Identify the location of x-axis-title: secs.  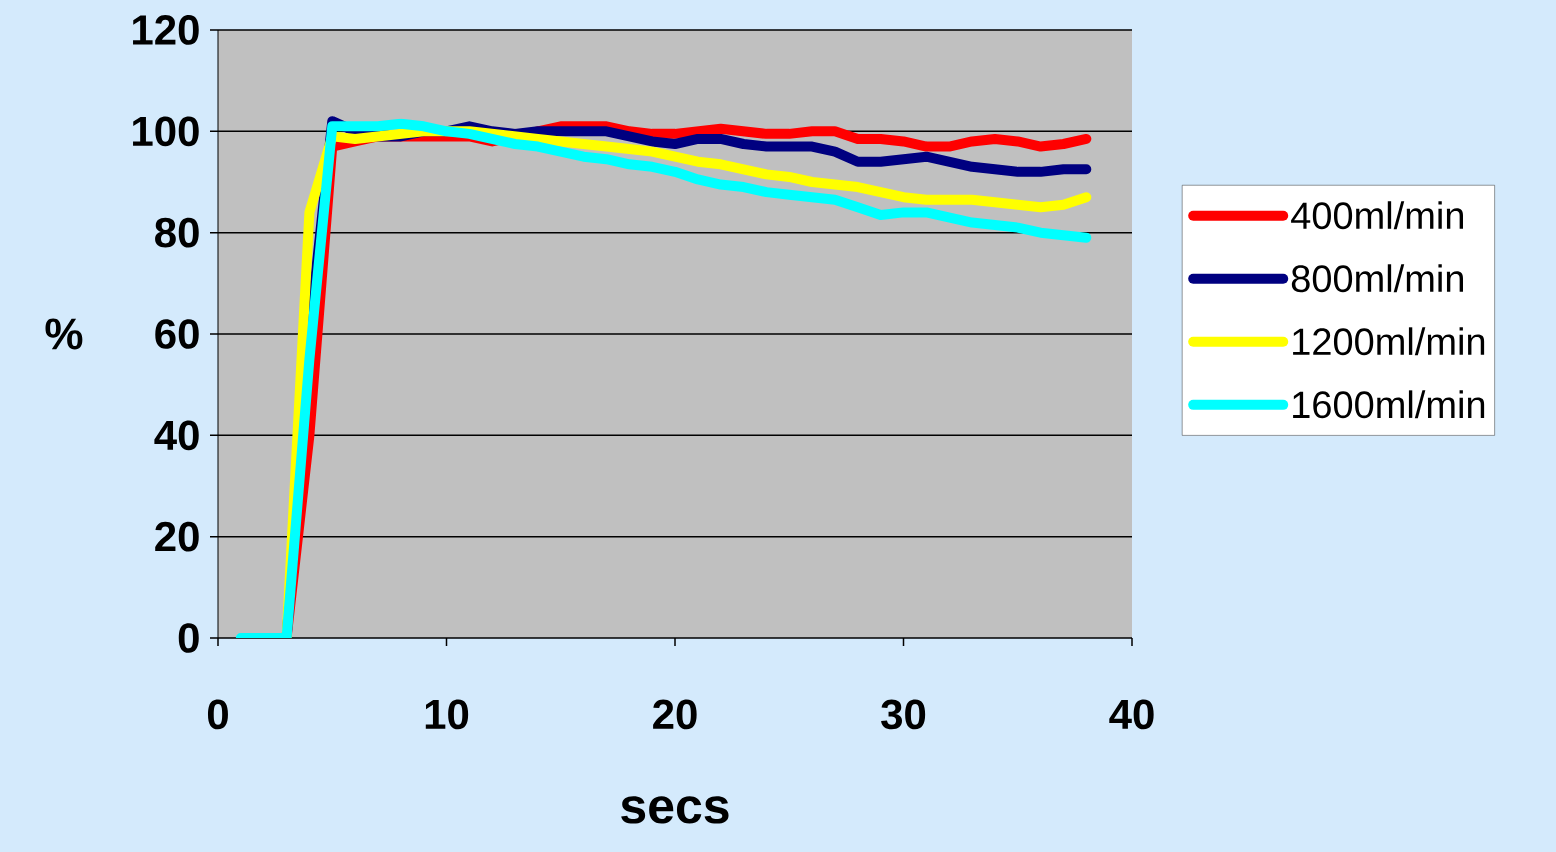
(675, 810).